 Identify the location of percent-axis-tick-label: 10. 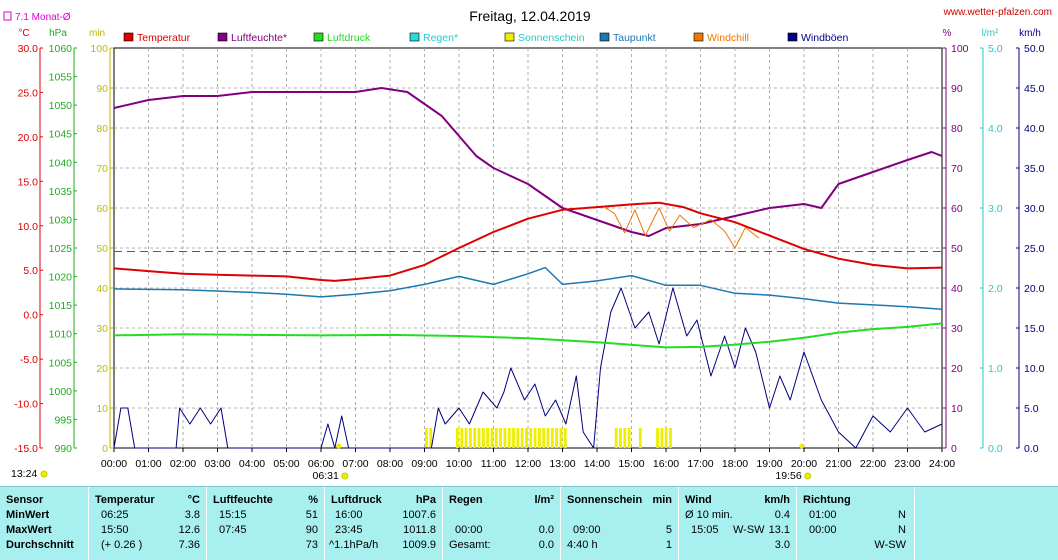
(957, 409).